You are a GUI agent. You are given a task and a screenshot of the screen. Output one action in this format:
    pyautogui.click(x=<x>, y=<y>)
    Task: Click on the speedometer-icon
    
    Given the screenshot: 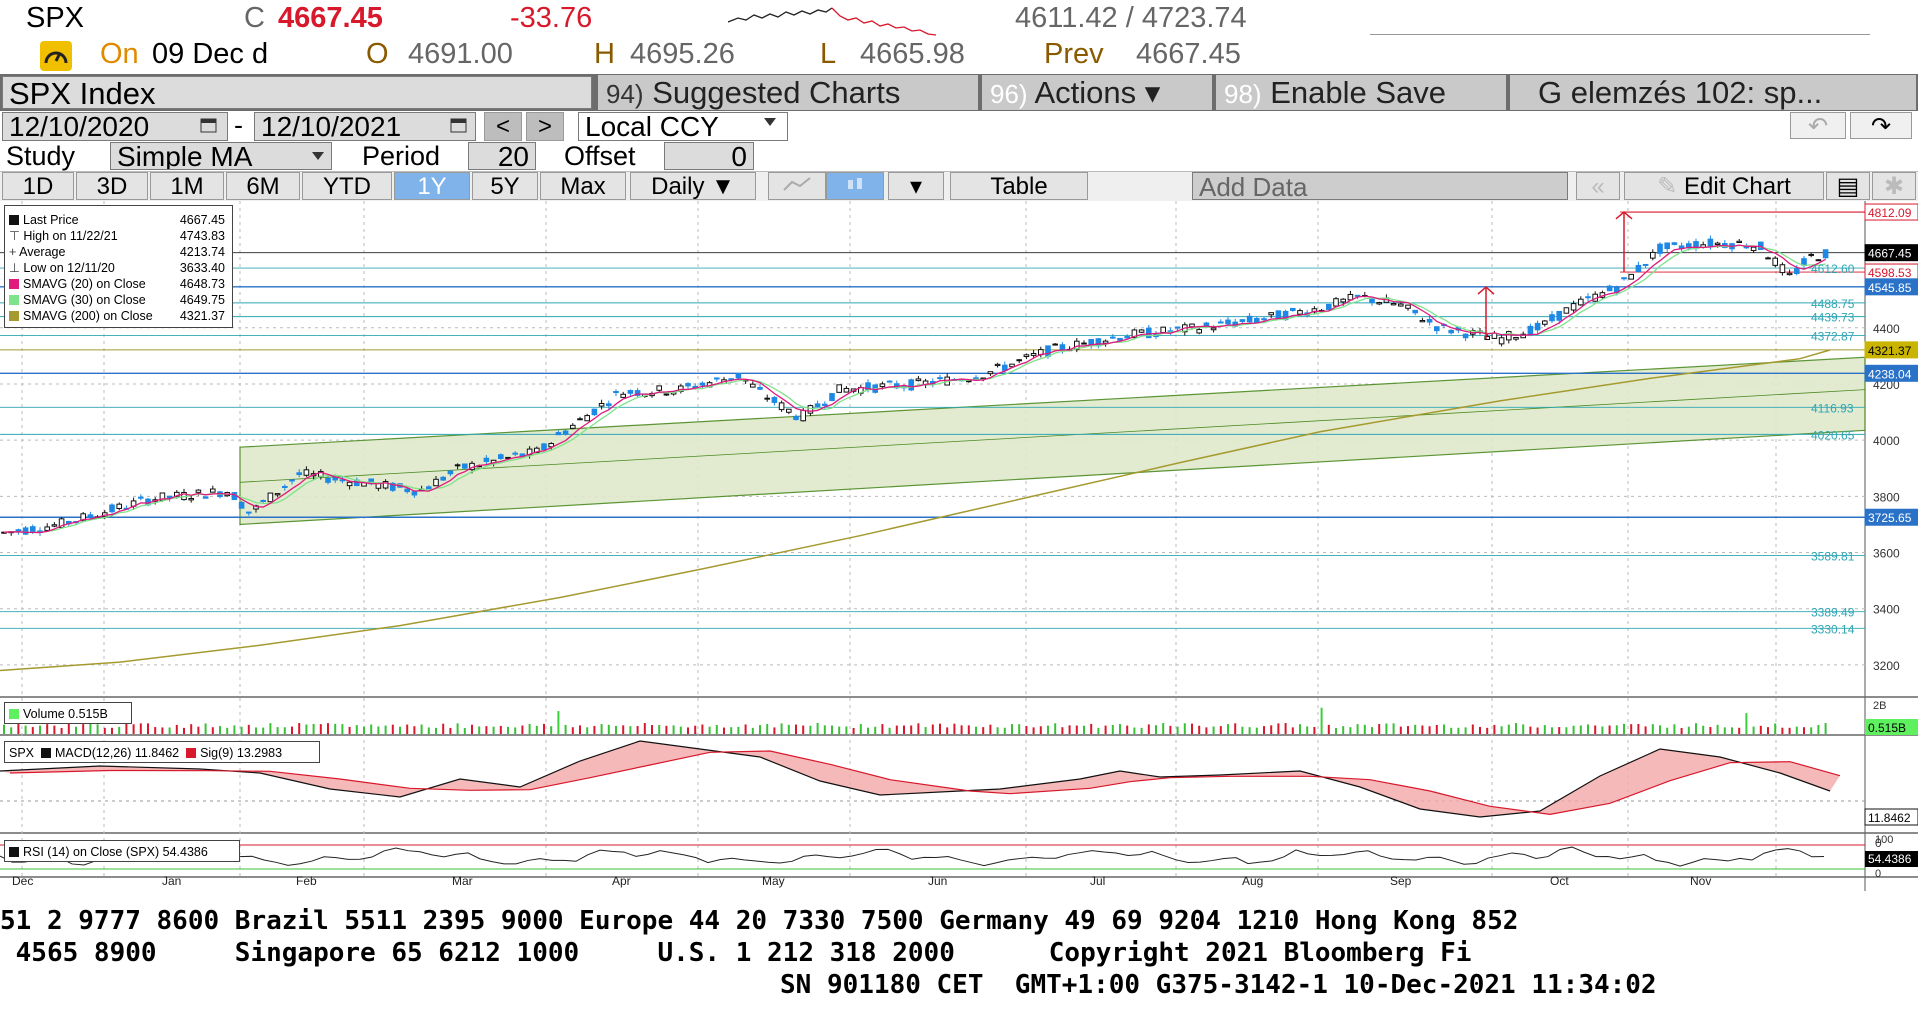 What is the action you would take?
    pyautogui.click(x=56, y=56)
    